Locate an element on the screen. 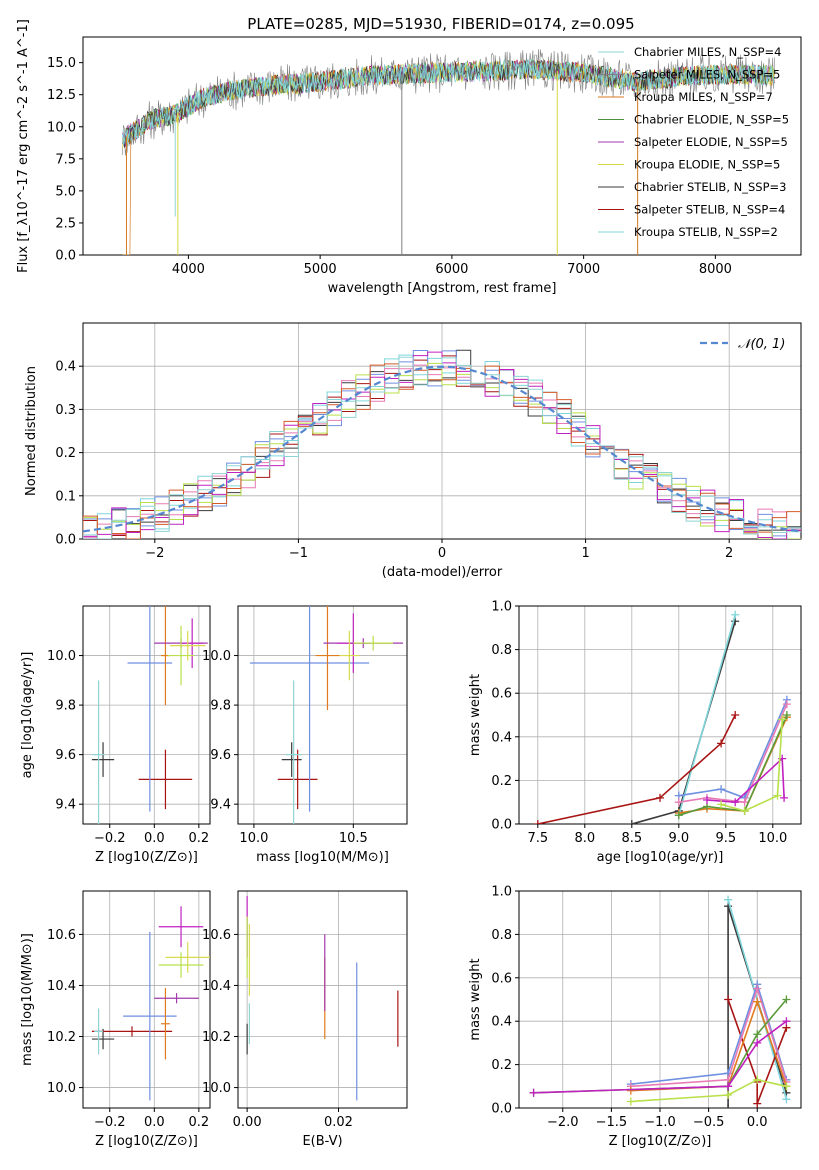 This screenshot has height=1170, width=819. legend-label: Salpeter MILES, N_SSP=5 is located at coordinates (707, 75).